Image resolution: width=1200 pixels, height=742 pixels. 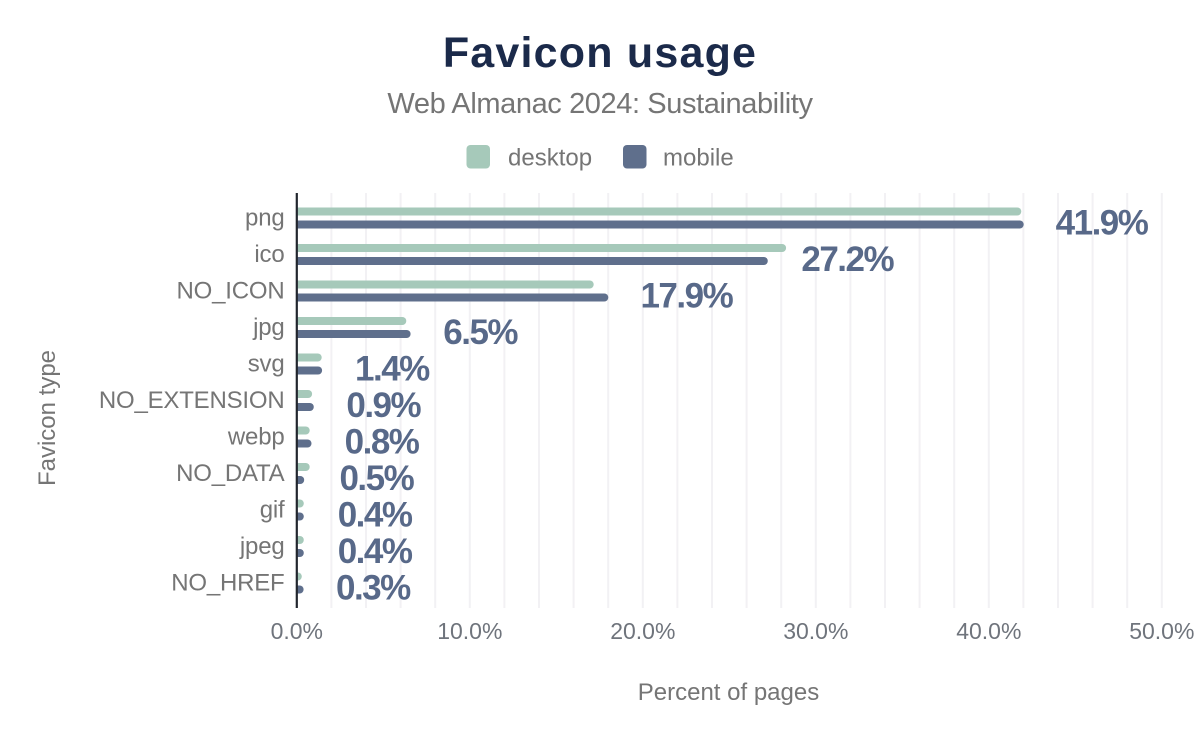 What do you see at coordinates (550, 158) in the screenshot?
I see `svg-text: desktop` at bounding box center [550, 158].